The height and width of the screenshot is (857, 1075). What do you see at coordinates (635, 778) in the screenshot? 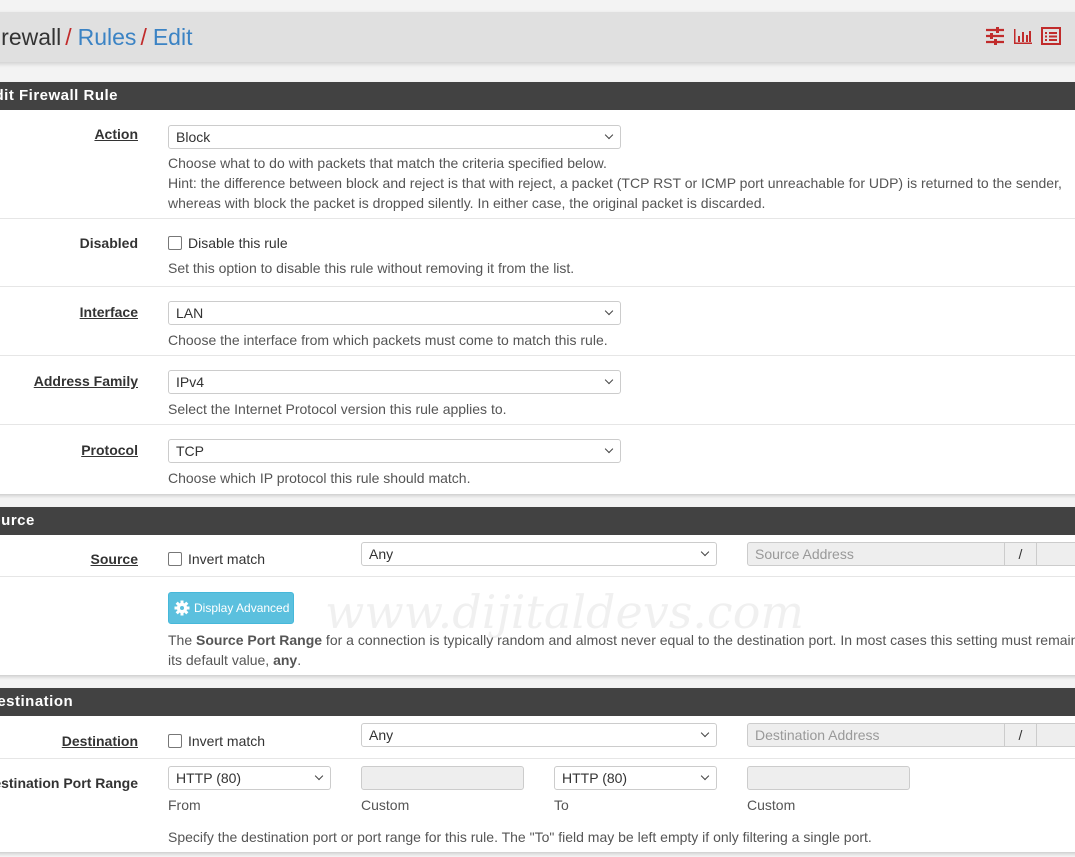
I see `port-to-select: HTTP (80)` at bounding box center [635, 778].